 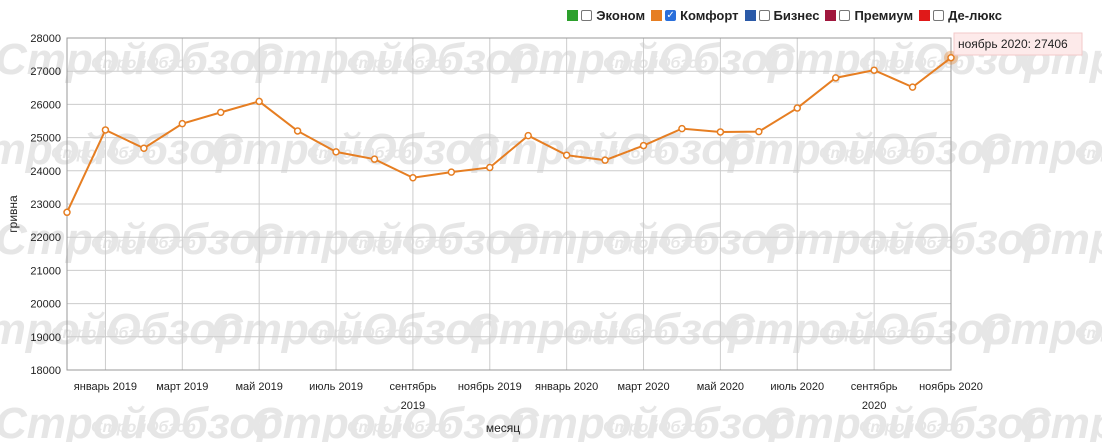 What do you see at coordinates (413, 406) in the screenshot?
I see `x-tick-label-year: 2019` at bounding box center [413, 406].